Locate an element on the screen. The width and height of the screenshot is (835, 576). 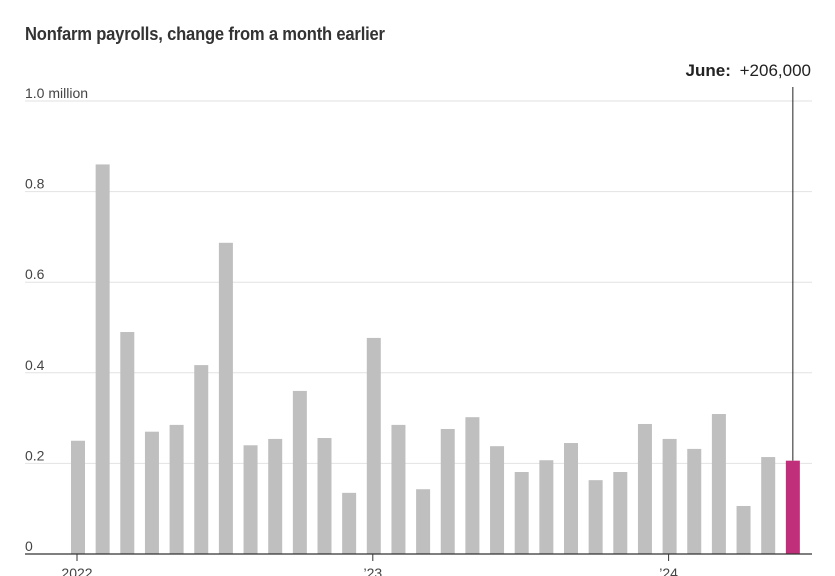
y-tick-label: 0.8 is located at coordinates (35, 184).